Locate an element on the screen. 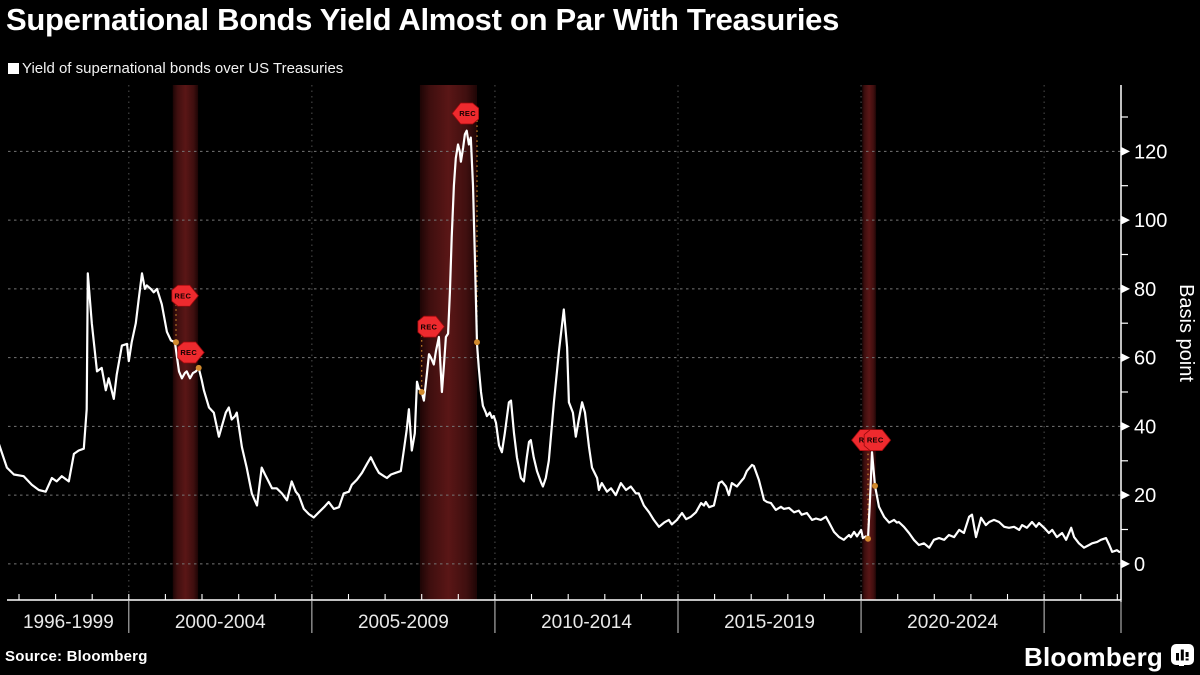 The width and height of the screenshot is (1200, 675). bloomberg-logo: Bloomberg is located at coordinates (1109, 657).